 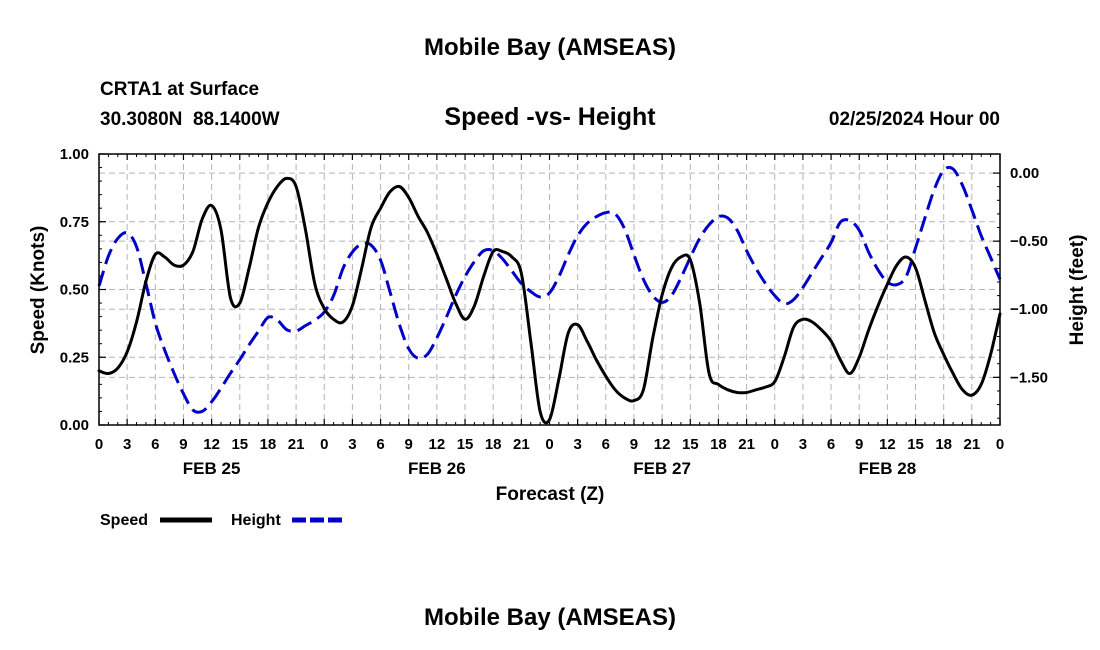 What do you see at coordinates (74, 425) in the screenshot?
I see `y-left-tick-label: 0.00` at bounding box center [74, 425].